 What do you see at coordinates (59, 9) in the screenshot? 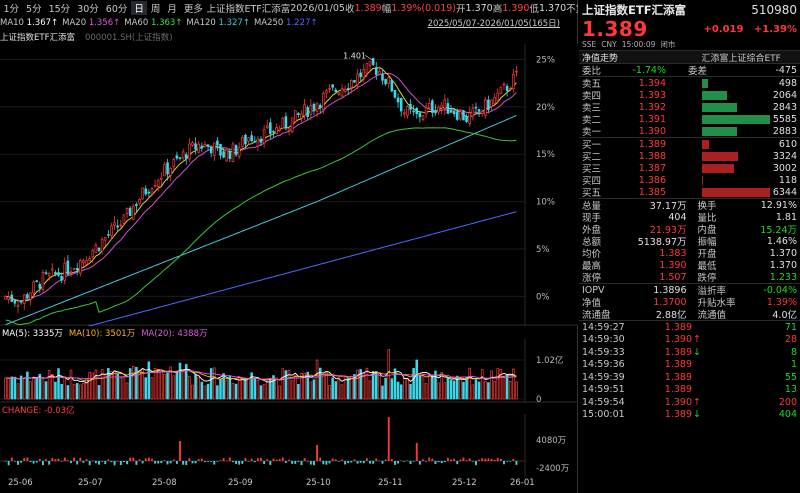
I see `period-tab-2: 15分` at bounding box center [59, 9].